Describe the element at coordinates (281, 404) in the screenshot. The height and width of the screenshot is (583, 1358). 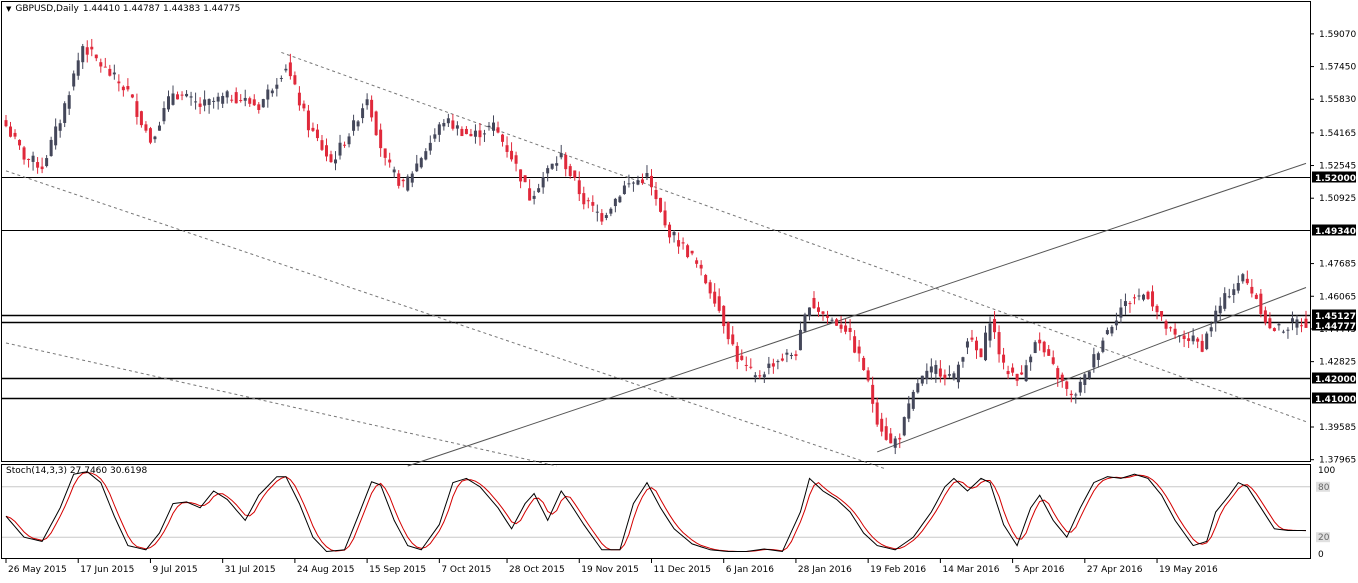
I see `channel-line-dashed` at that location.